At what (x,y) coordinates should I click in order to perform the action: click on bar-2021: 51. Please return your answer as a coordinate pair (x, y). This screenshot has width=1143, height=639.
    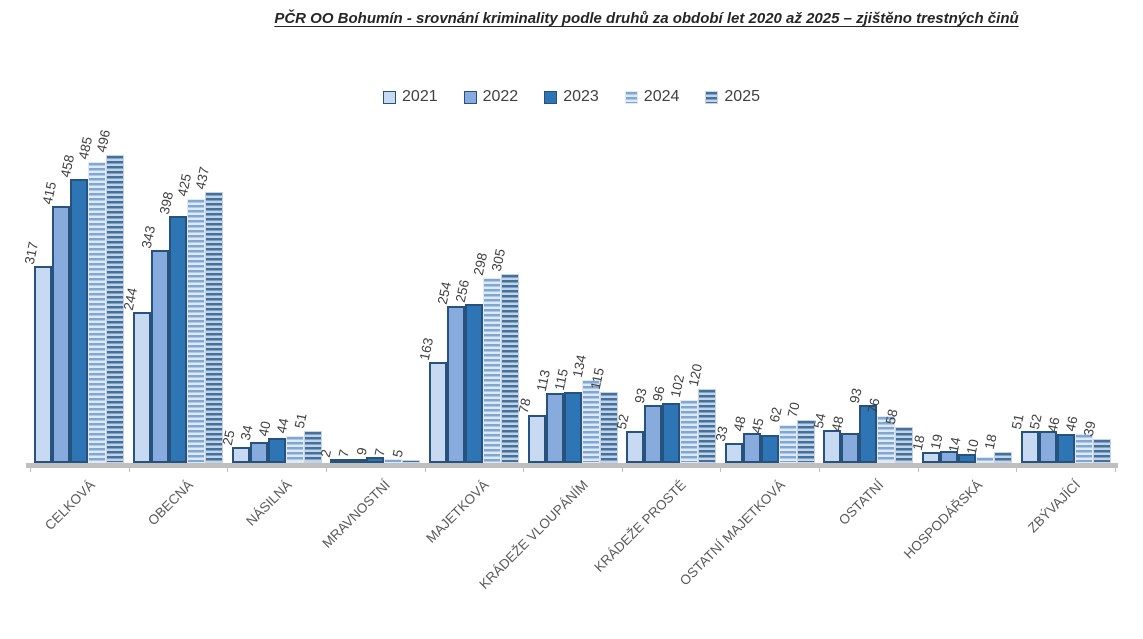
    Looking at the image, I should click on (1024, 437).